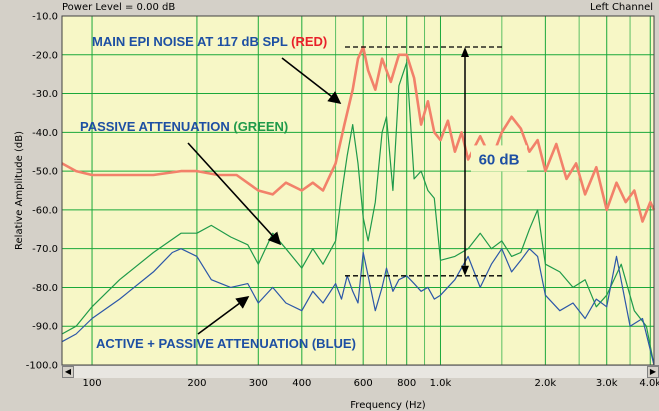 The image size is (659, 411). I want to click on y-tick-label: -80.0, so click(45, 288).